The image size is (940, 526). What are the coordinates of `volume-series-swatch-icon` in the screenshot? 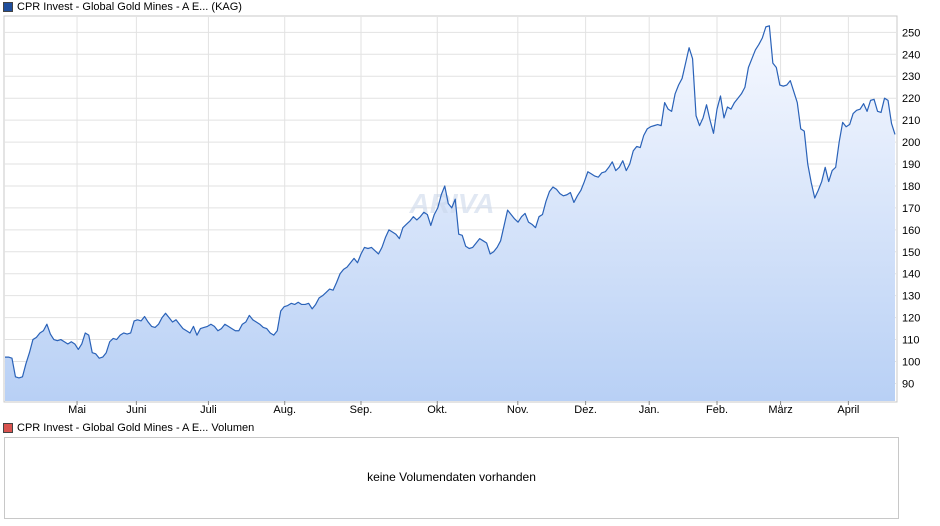 It's located at (8, 428).